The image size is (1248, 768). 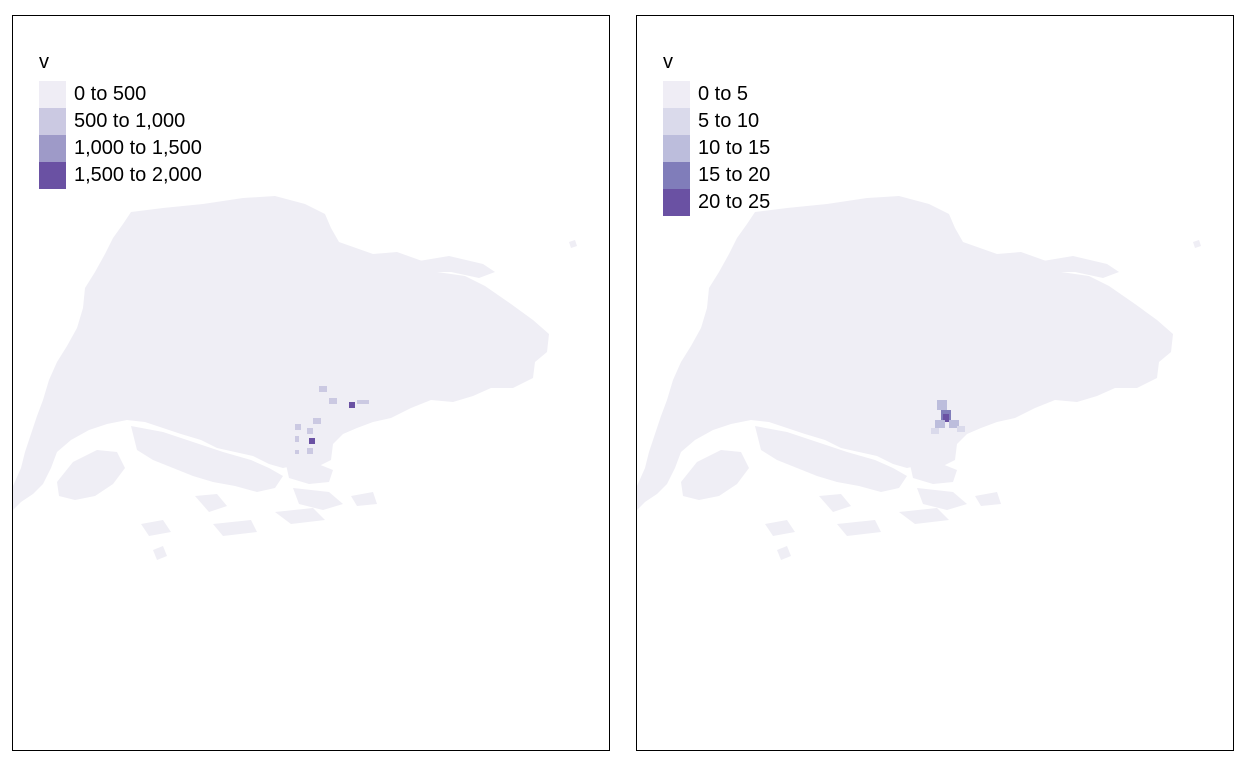 What do you see at coordinates (138, 175) in the screenshot?
I see `legend-label: 1,500 to 2,000` at bounding box center [138, 175].